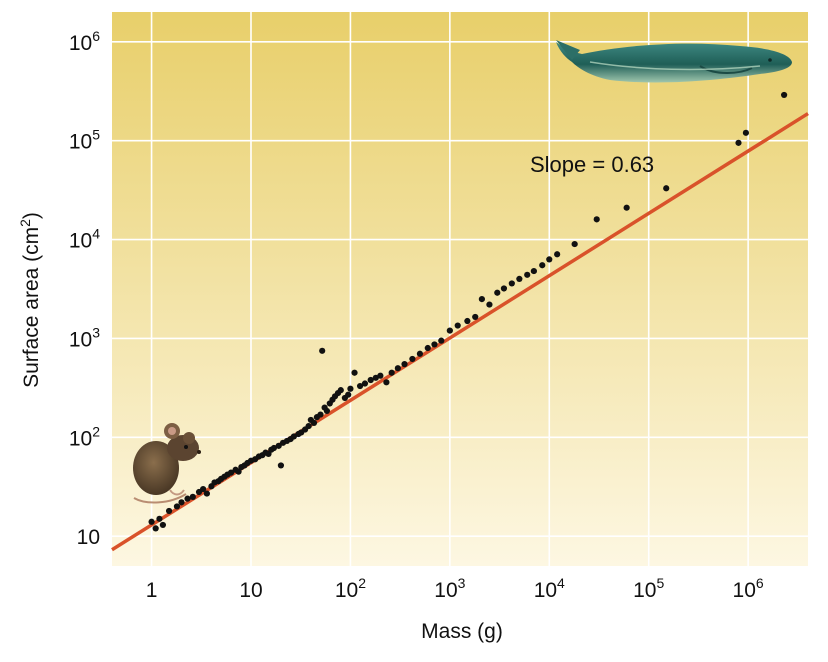 This screenshot has height=662, width=828. I want to click on y-axis-title: Surface area (cm2), so click(30, 300).